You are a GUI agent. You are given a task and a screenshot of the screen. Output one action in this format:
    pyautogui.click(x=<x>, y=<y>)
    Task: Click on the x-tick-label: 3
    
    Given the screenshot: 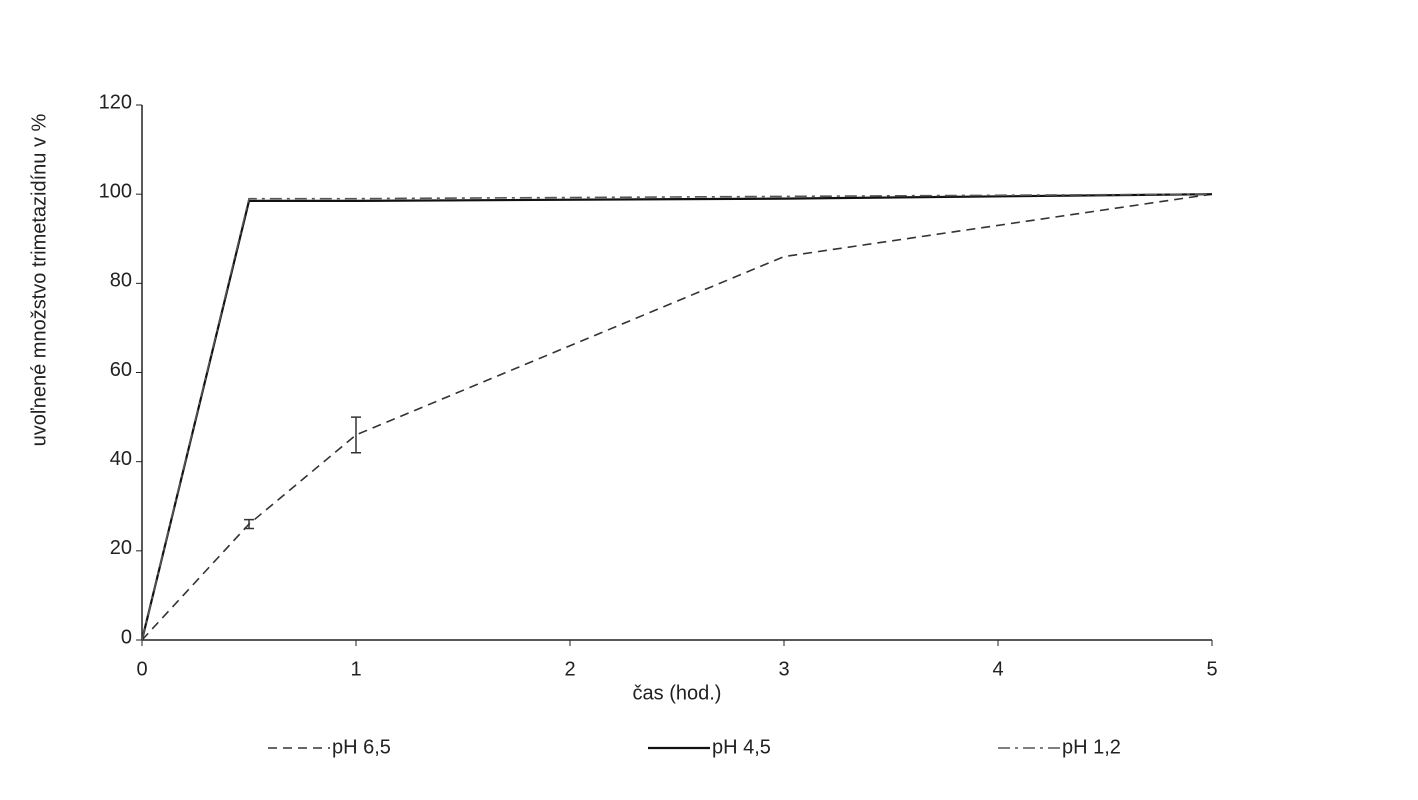 What is the action you would take?
    pyautogui.click(x=783, y=669)
    